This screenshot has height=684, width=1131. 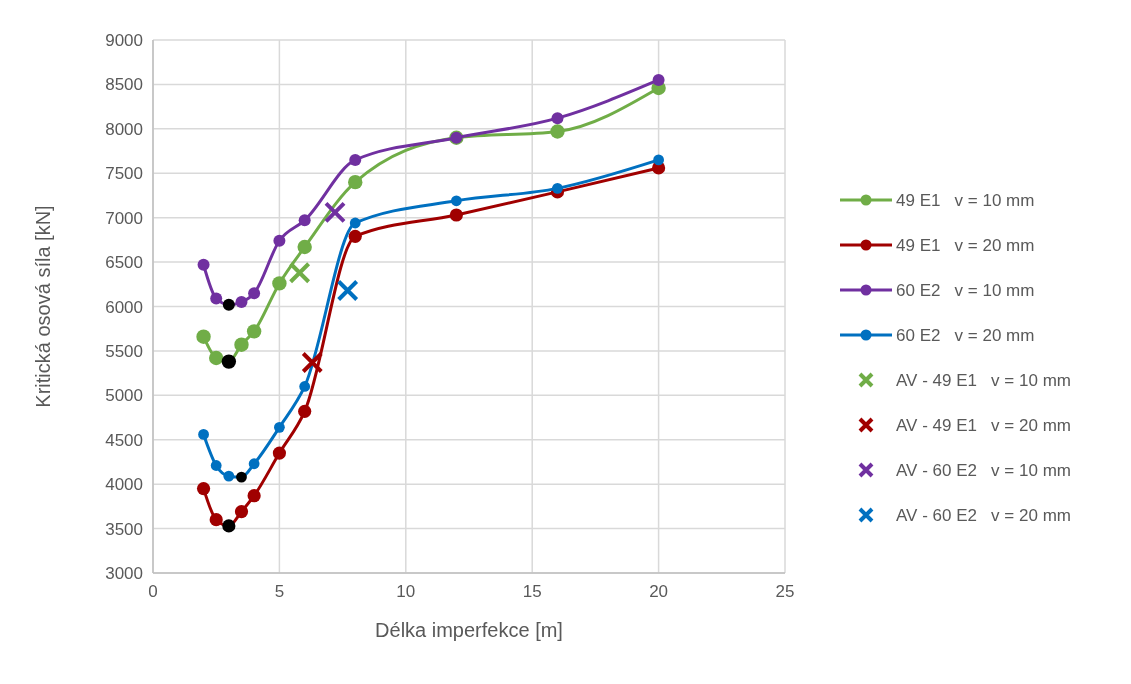 What do you see at coordinates (983, 425) in the screenshot?
I see `legend-label: AV - 49 E1 v = 20 mm` at bounding box center [983, 425].